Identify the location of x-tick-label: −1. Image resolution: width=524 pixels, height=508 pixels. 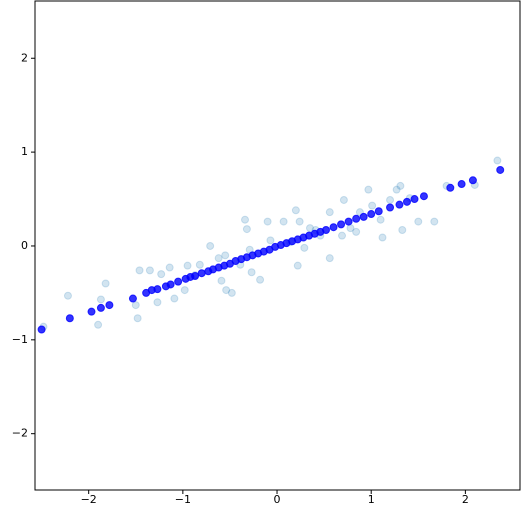
(183, 498).